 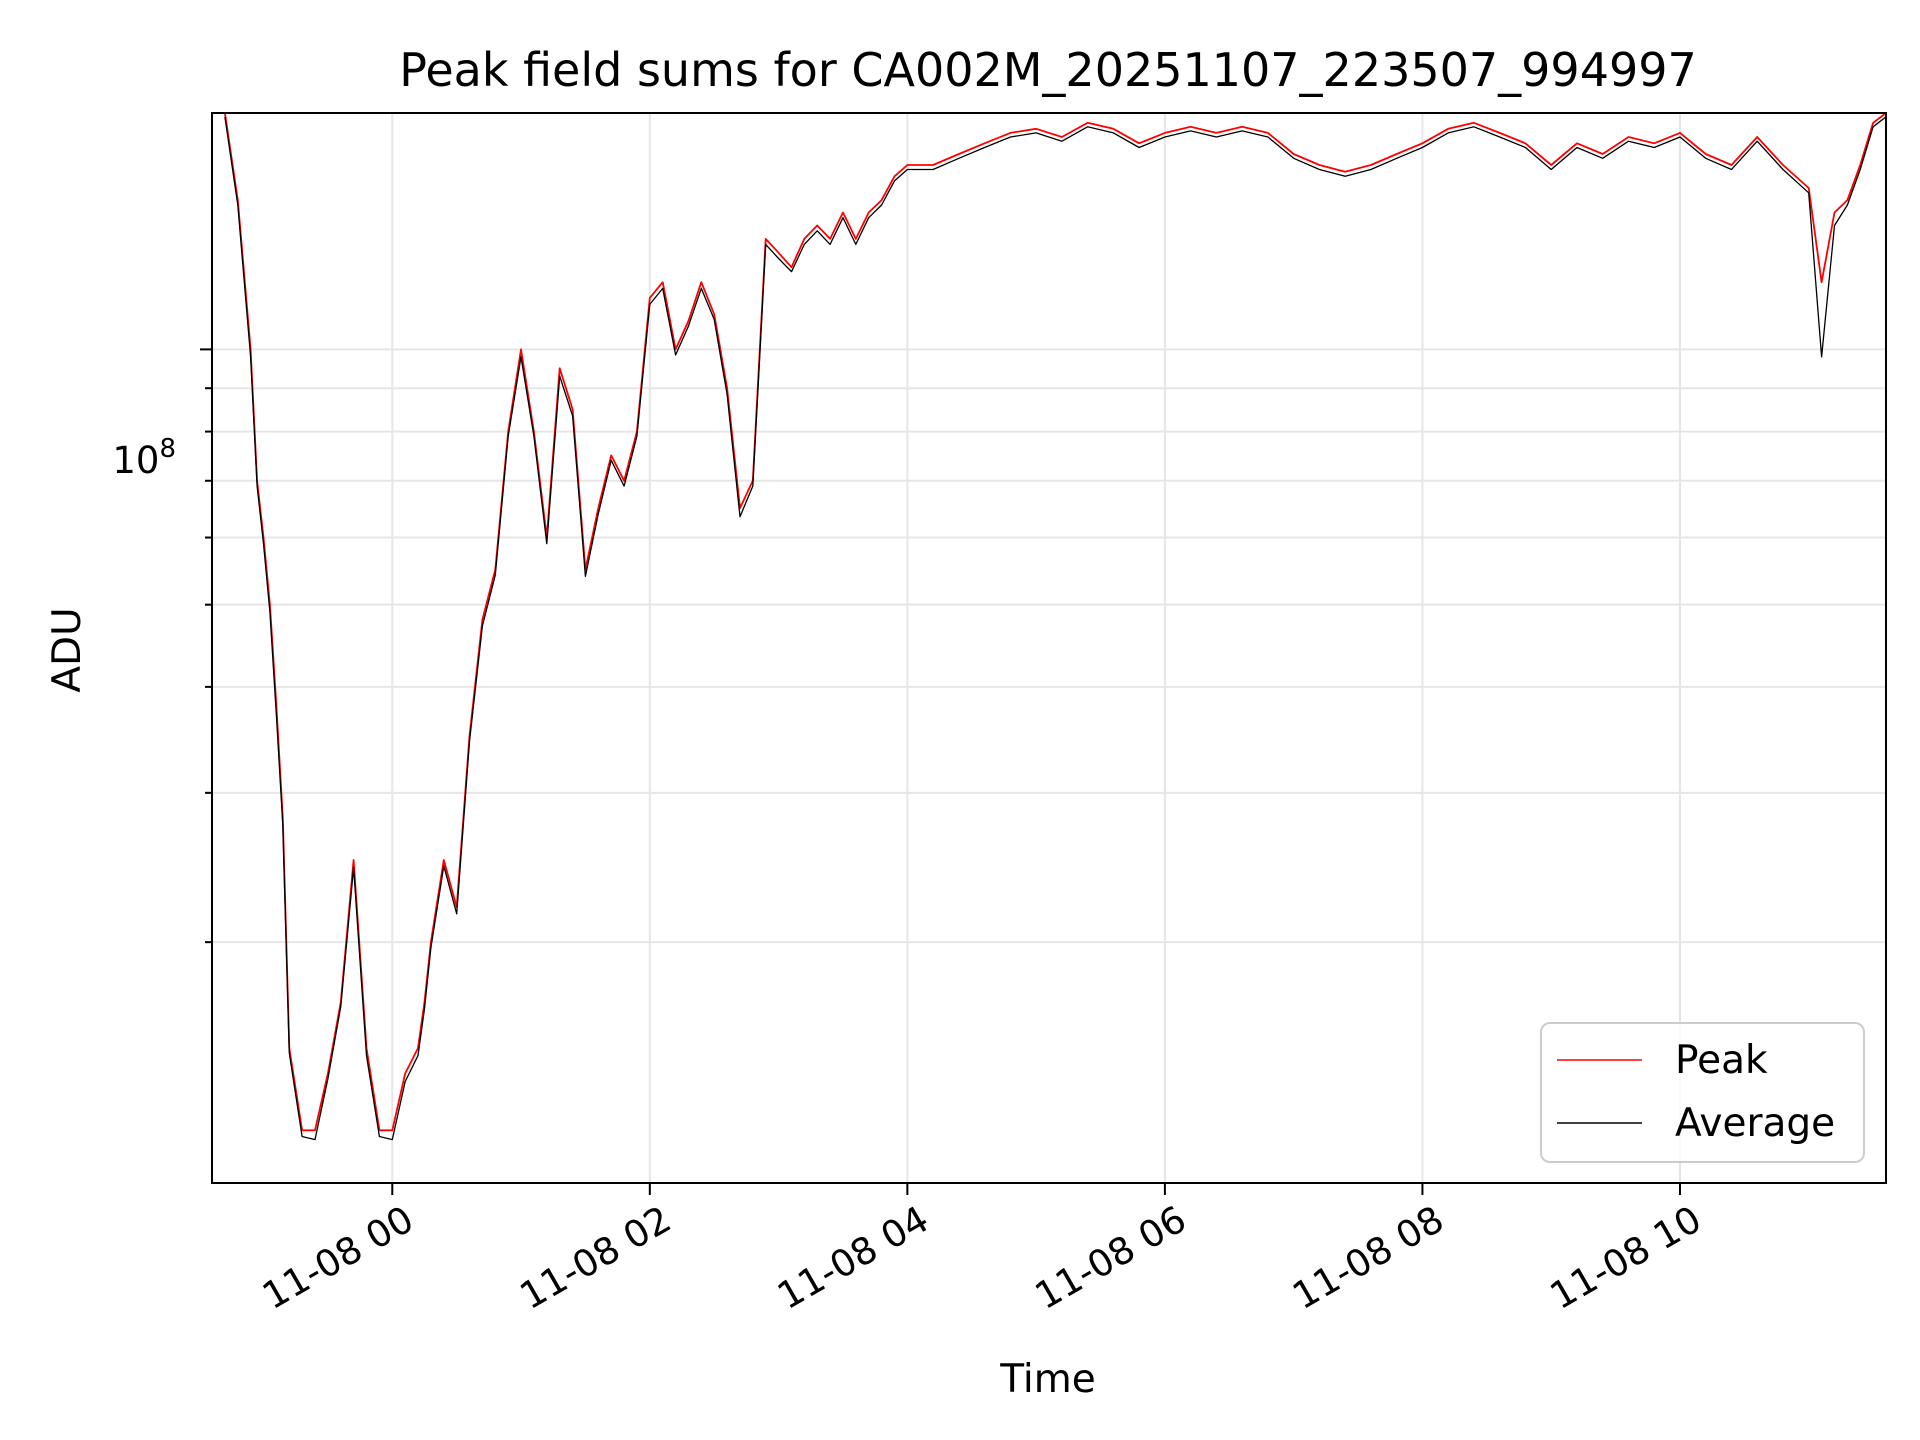 What do you see at coordinates (1626, 1258) in the screenshot?
I see `x-tick-label: 11-08 10` at bounding box center [1626, 1258].